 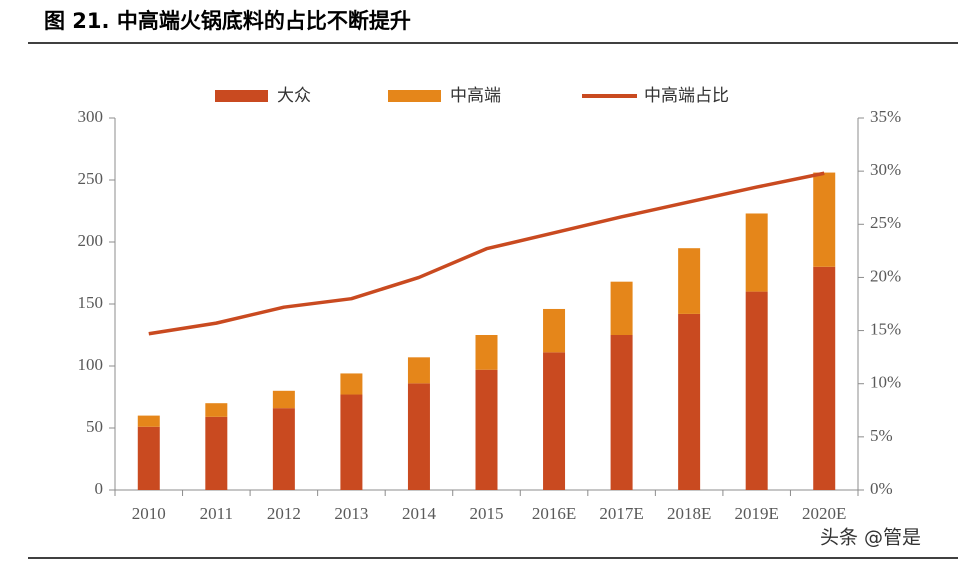 What do you see at coordinates (885, 275) in the screenshot?
I see `y2-tick-label: 20%` at bounding box center [885, 275].